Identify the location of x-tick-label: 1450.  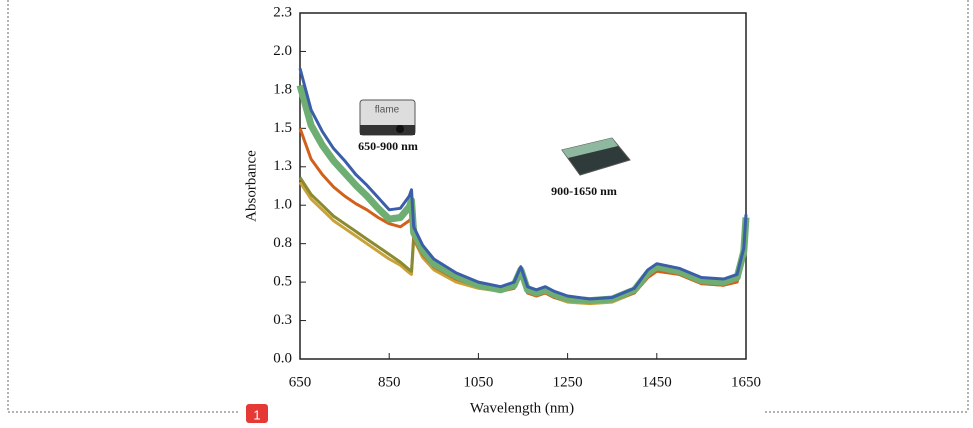
(657, 382).